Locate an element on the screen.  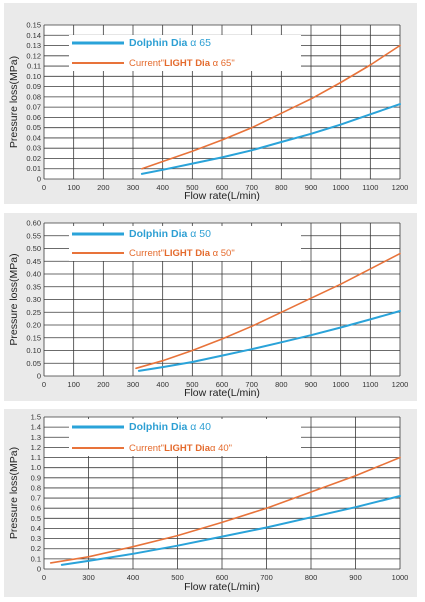
y-tick-label: 0.7 is located at coordinates (36, 498).